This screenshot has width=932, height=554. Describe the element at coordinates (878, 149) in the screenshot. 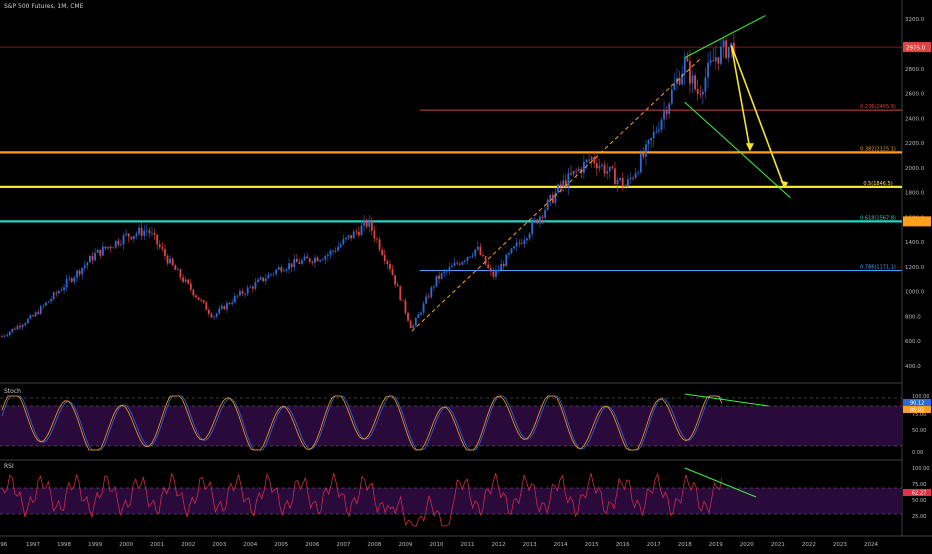

I see `fib-label: 0.382(2125.1)` at that location.